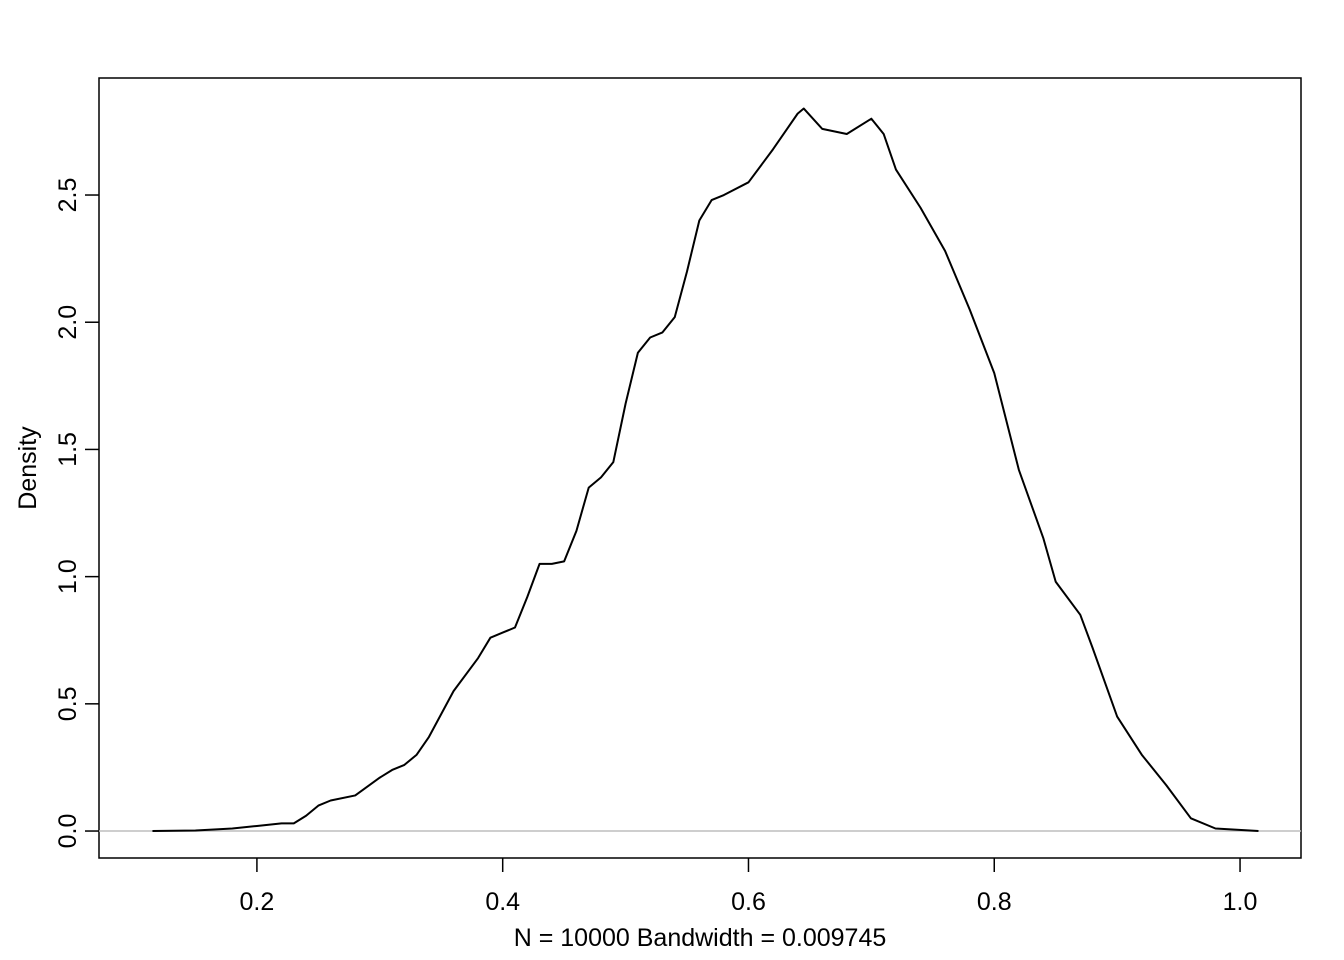 The width and height of the screenshot is (1344, 960). I want to click on x-tick-label: 0.6, so click(748, 902).